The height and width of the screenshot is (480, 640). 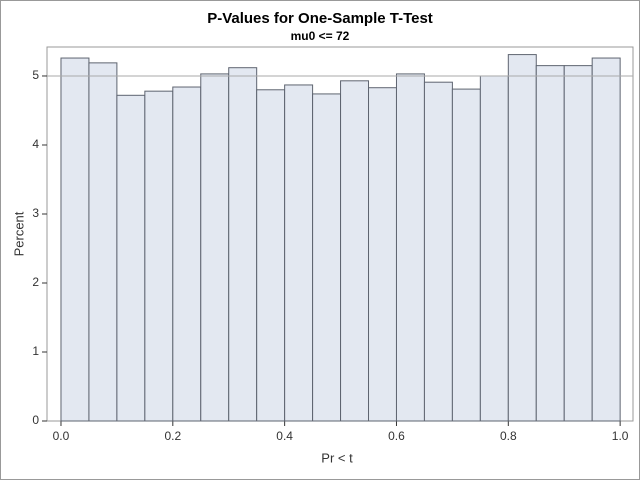 I want to click on y-tick-label: 5, so click(x=35, y=75).